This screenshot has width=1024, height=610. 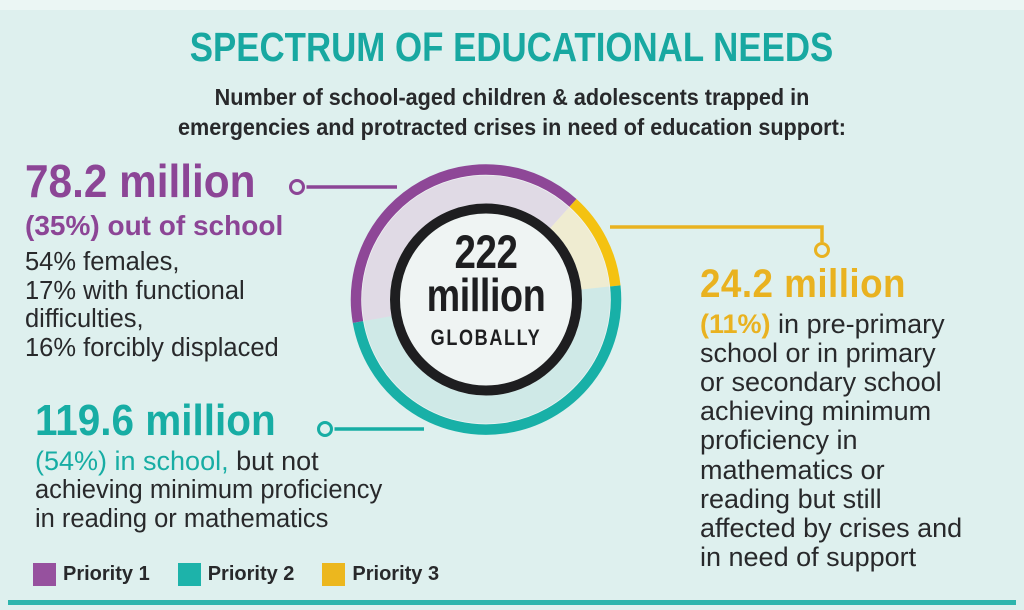 What do you see at coordinates (816, 411) in the screenshot?
I see `detail-line: achieving minimum` at bounding box center [816, 411].